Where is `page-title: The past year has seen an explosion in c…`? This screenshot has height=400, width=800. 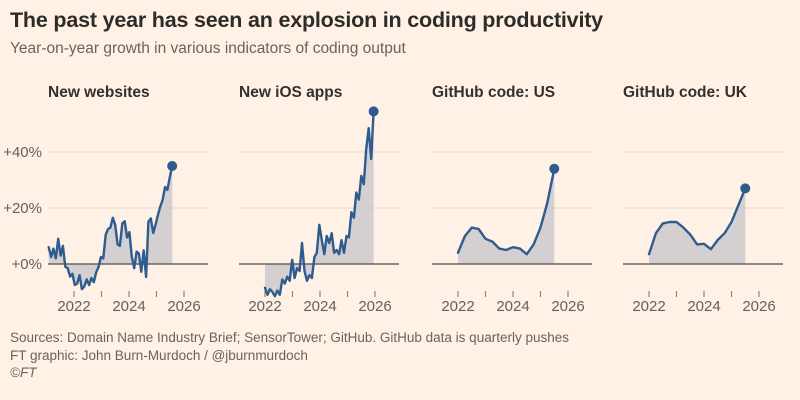 page-title: The past year has seen an explosion in c… is located at coordinates (306, 20).